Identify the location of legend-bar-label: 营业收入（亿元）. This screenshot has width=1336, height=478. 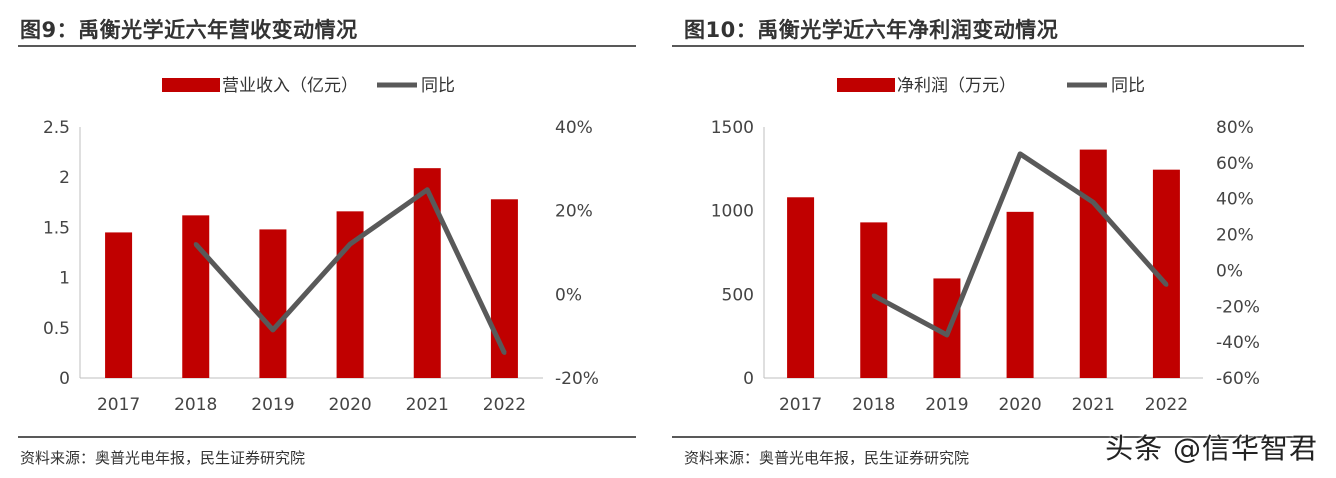
(290, 86).